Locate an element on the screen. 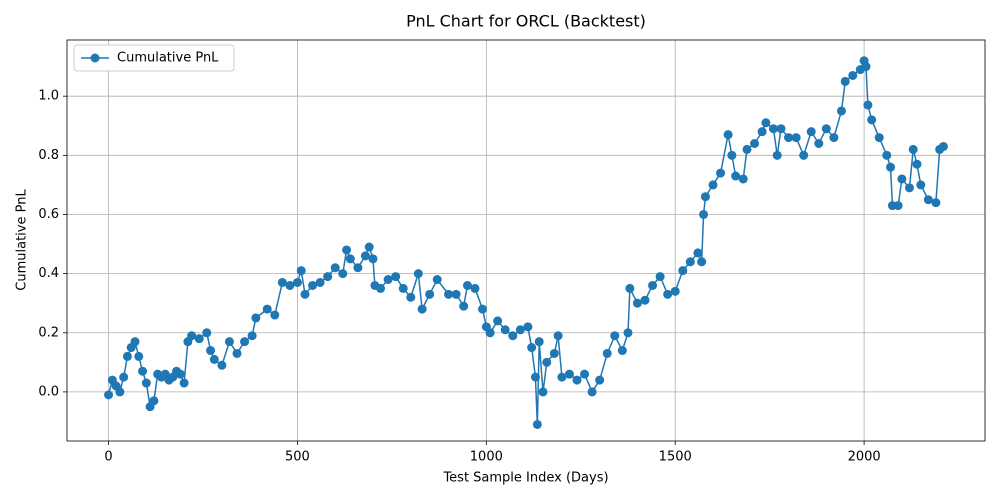 The width and height of the screenshot is (1000, 500). y-tick-label: 0.0 is located at coordinates (48, 391).